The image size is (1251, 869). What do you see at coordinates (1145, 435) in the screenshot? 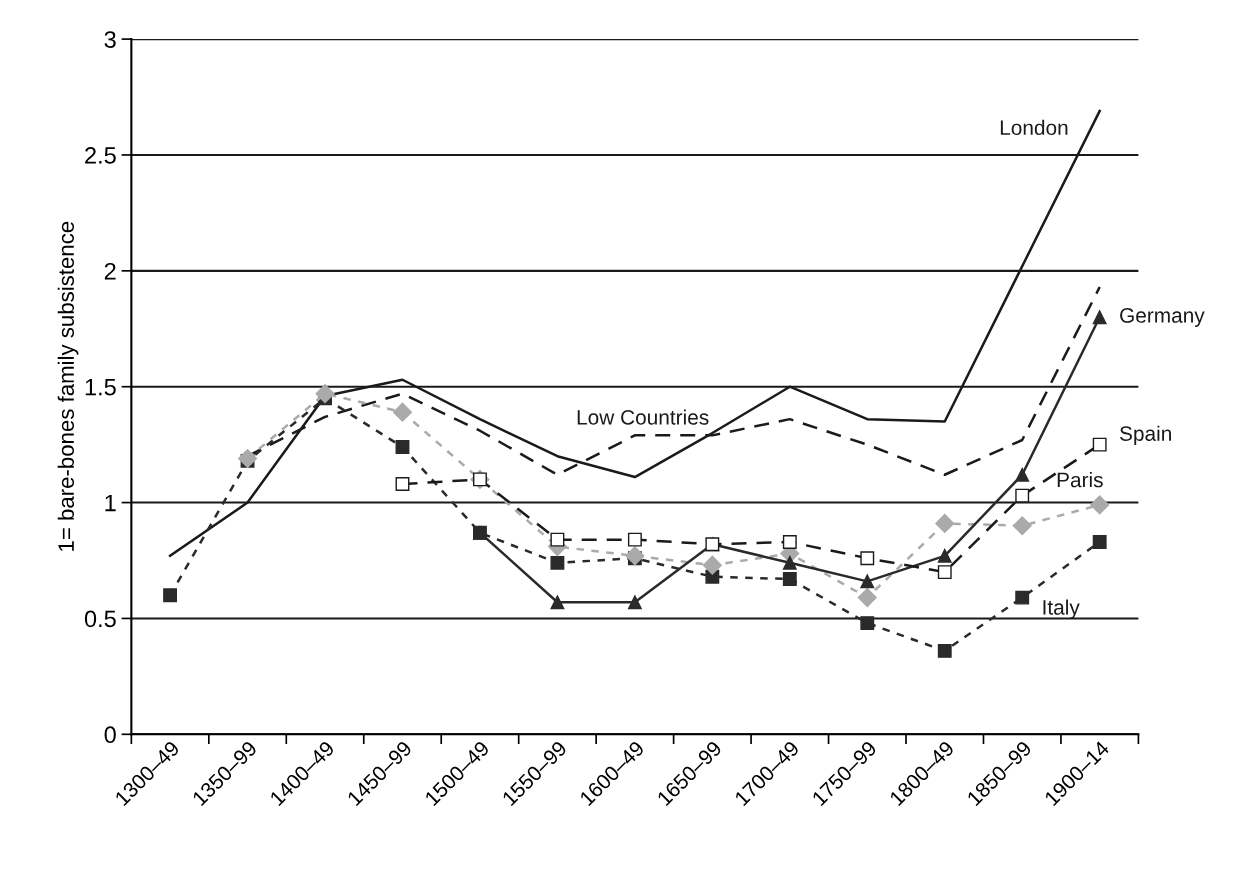
I see `series-label: Spain` at bounding box center [1145, 435].